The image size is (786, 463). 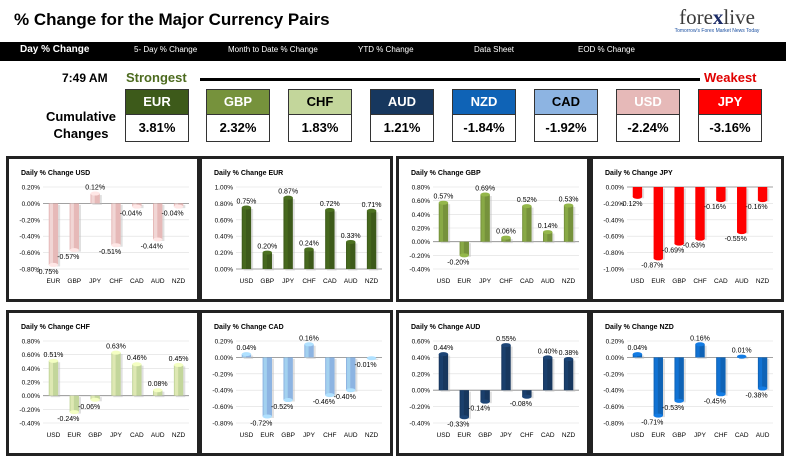 What do you see at coordinates (506, 368) in the screenshot?
I see `bar-jpy` at bounding box center [506, 368].